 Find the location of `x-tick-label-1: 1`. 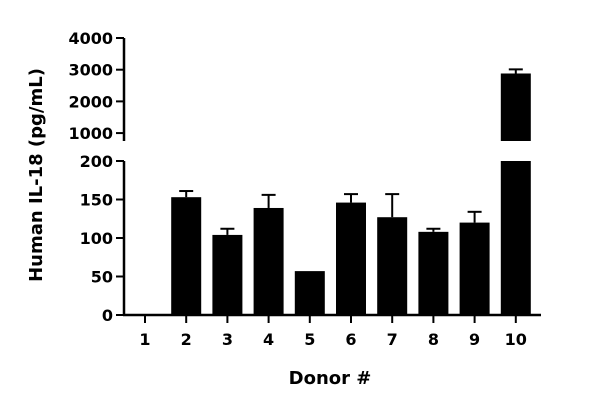

x-tick-label-1: 1 is located at coordinates (144, 339).